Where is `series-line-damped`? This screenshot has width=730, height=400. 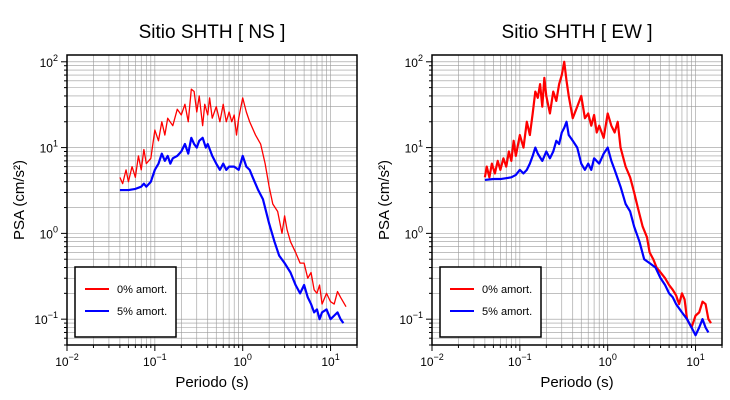 series-line-damped is located at coordinates (232, 230).